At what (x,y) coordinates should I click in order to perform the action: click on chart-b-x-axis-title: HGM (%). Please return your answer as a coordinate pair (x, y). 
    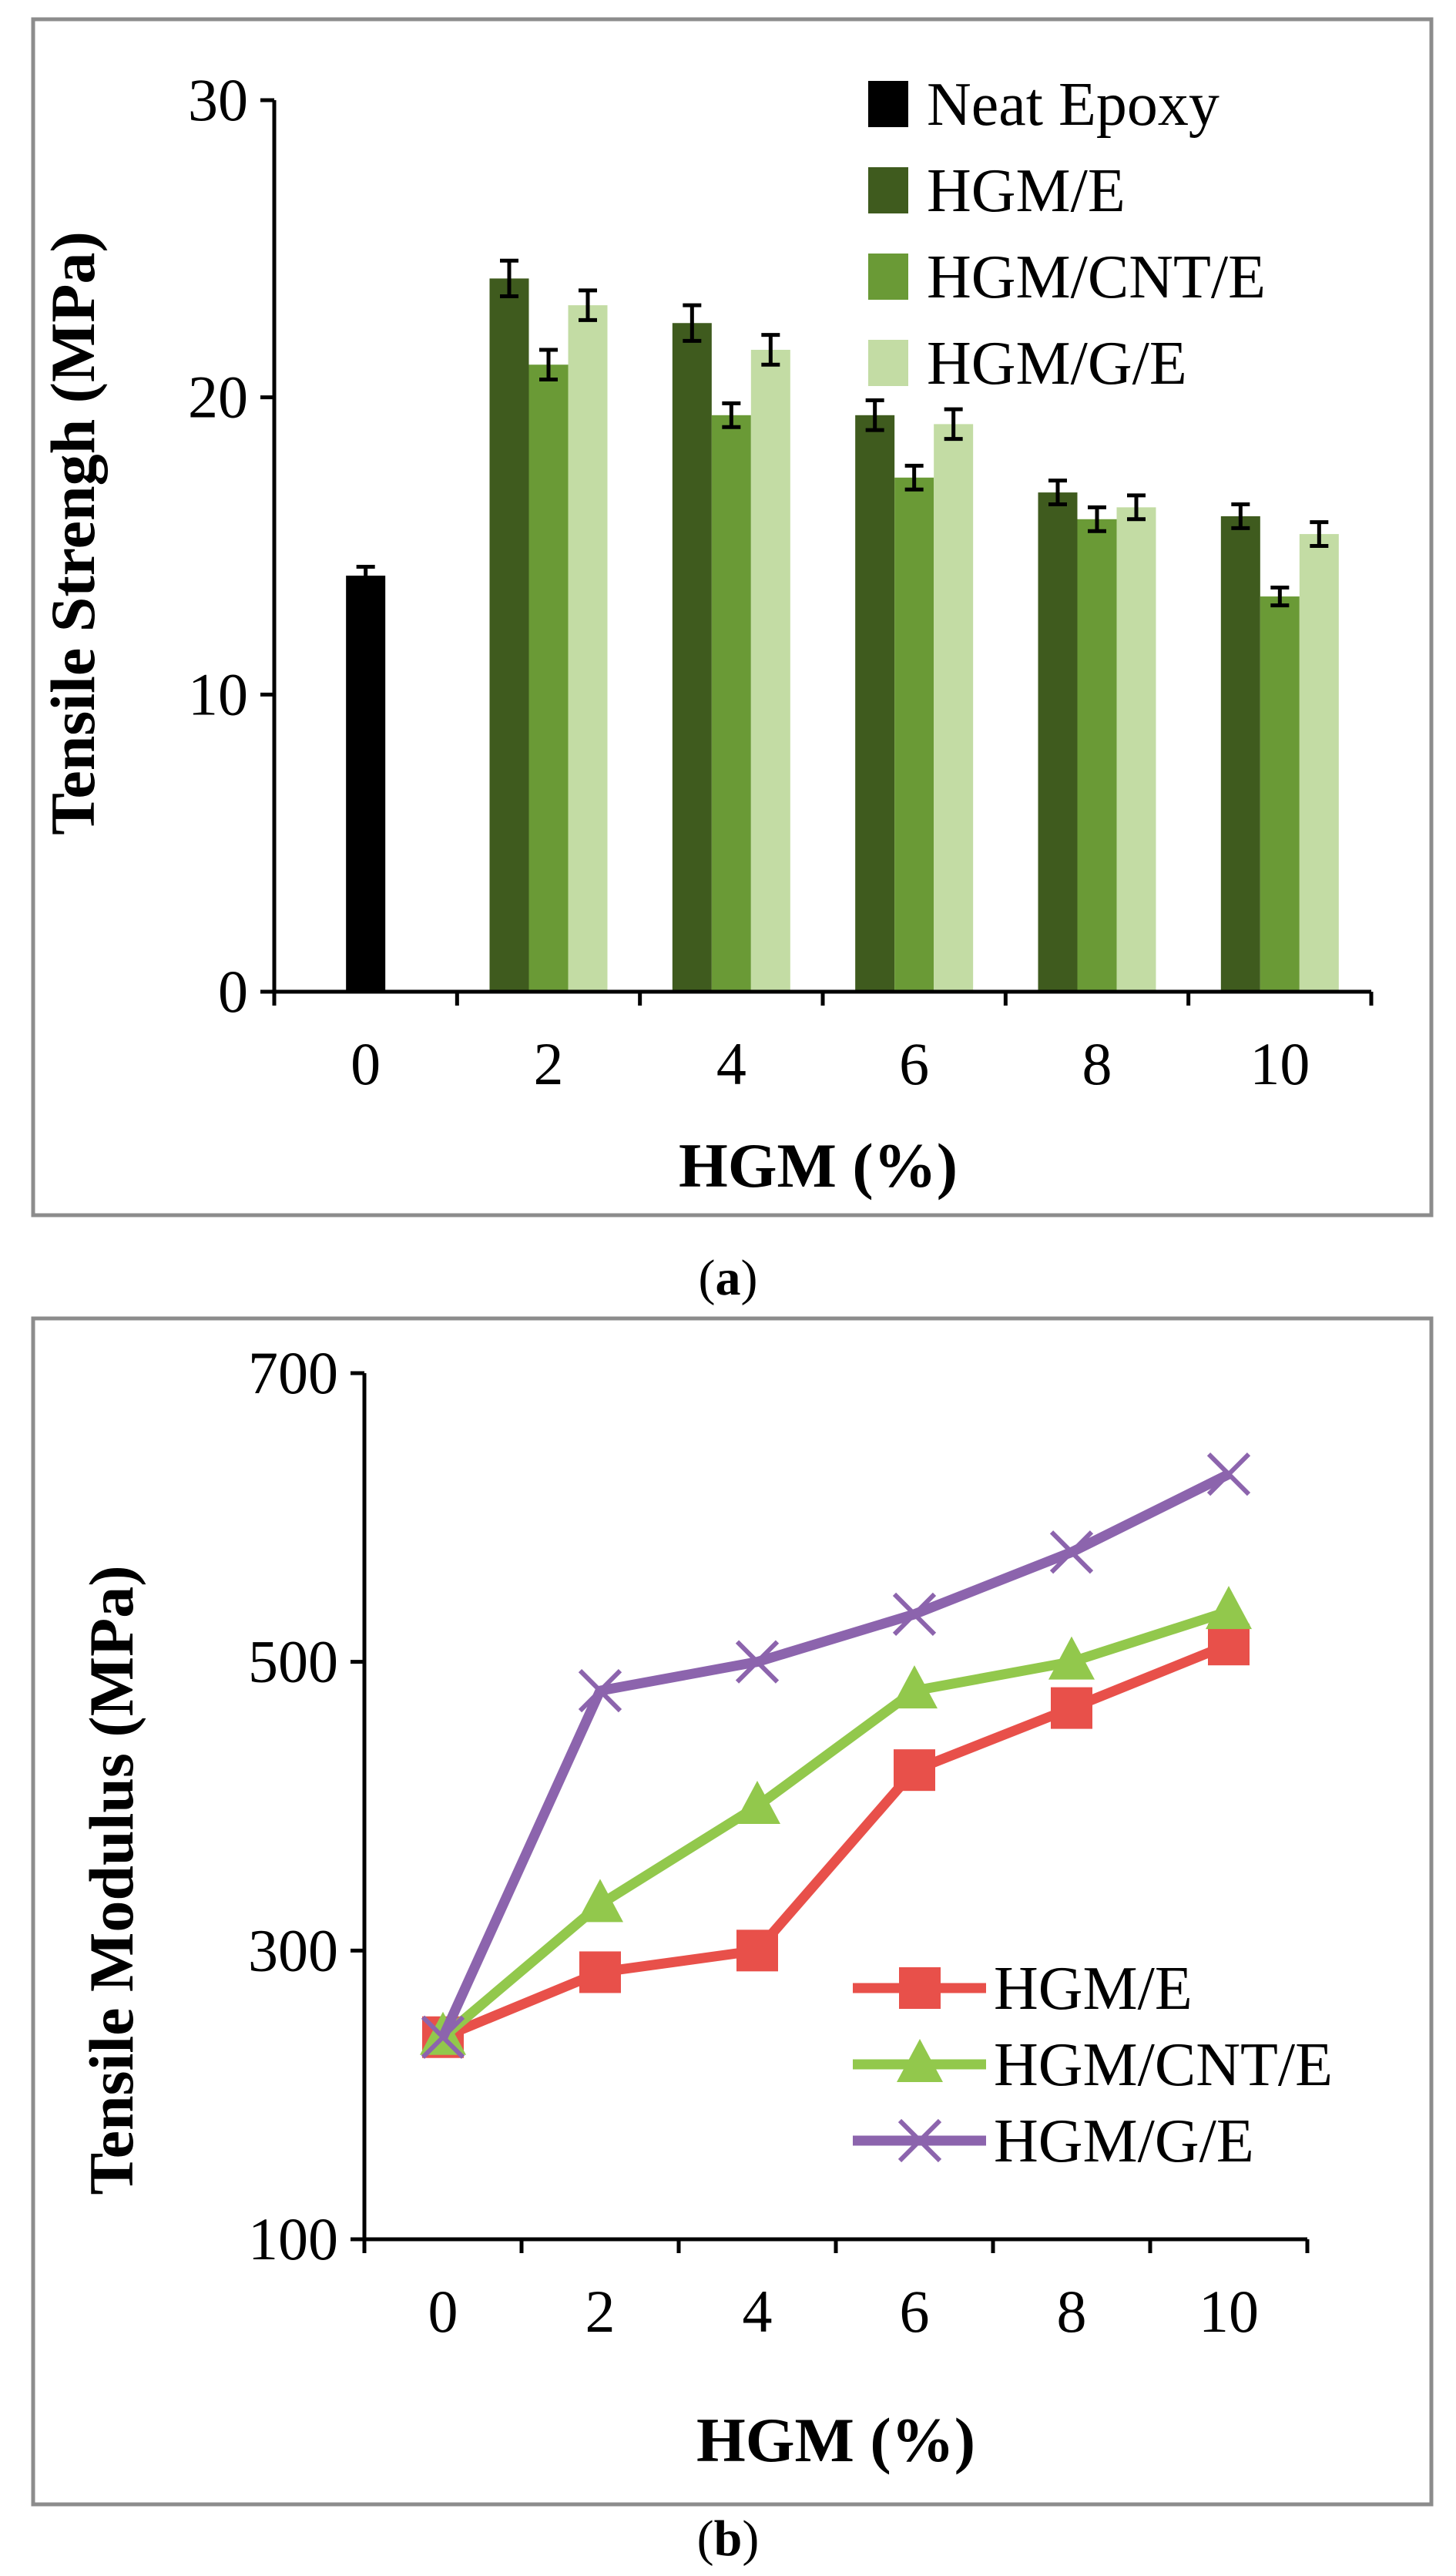
    Looking at the image, I should click on (835, 2440).